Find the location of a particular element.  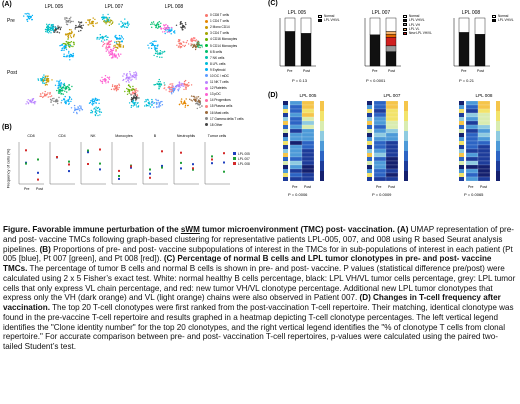

x-tick-label: Post is located at coordinates (391, 187).